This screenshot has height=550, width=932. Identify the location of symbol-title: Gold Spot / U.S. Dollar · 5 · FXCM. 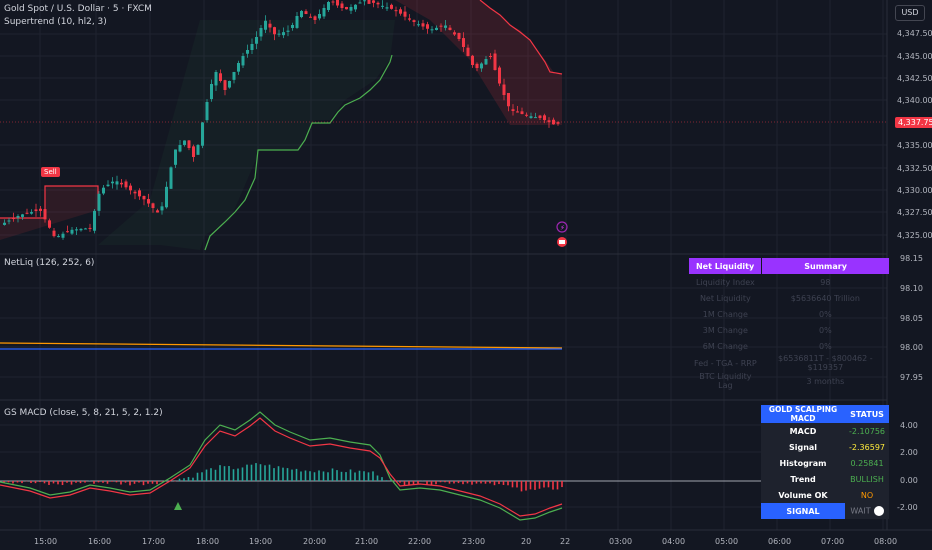
(78, 9).